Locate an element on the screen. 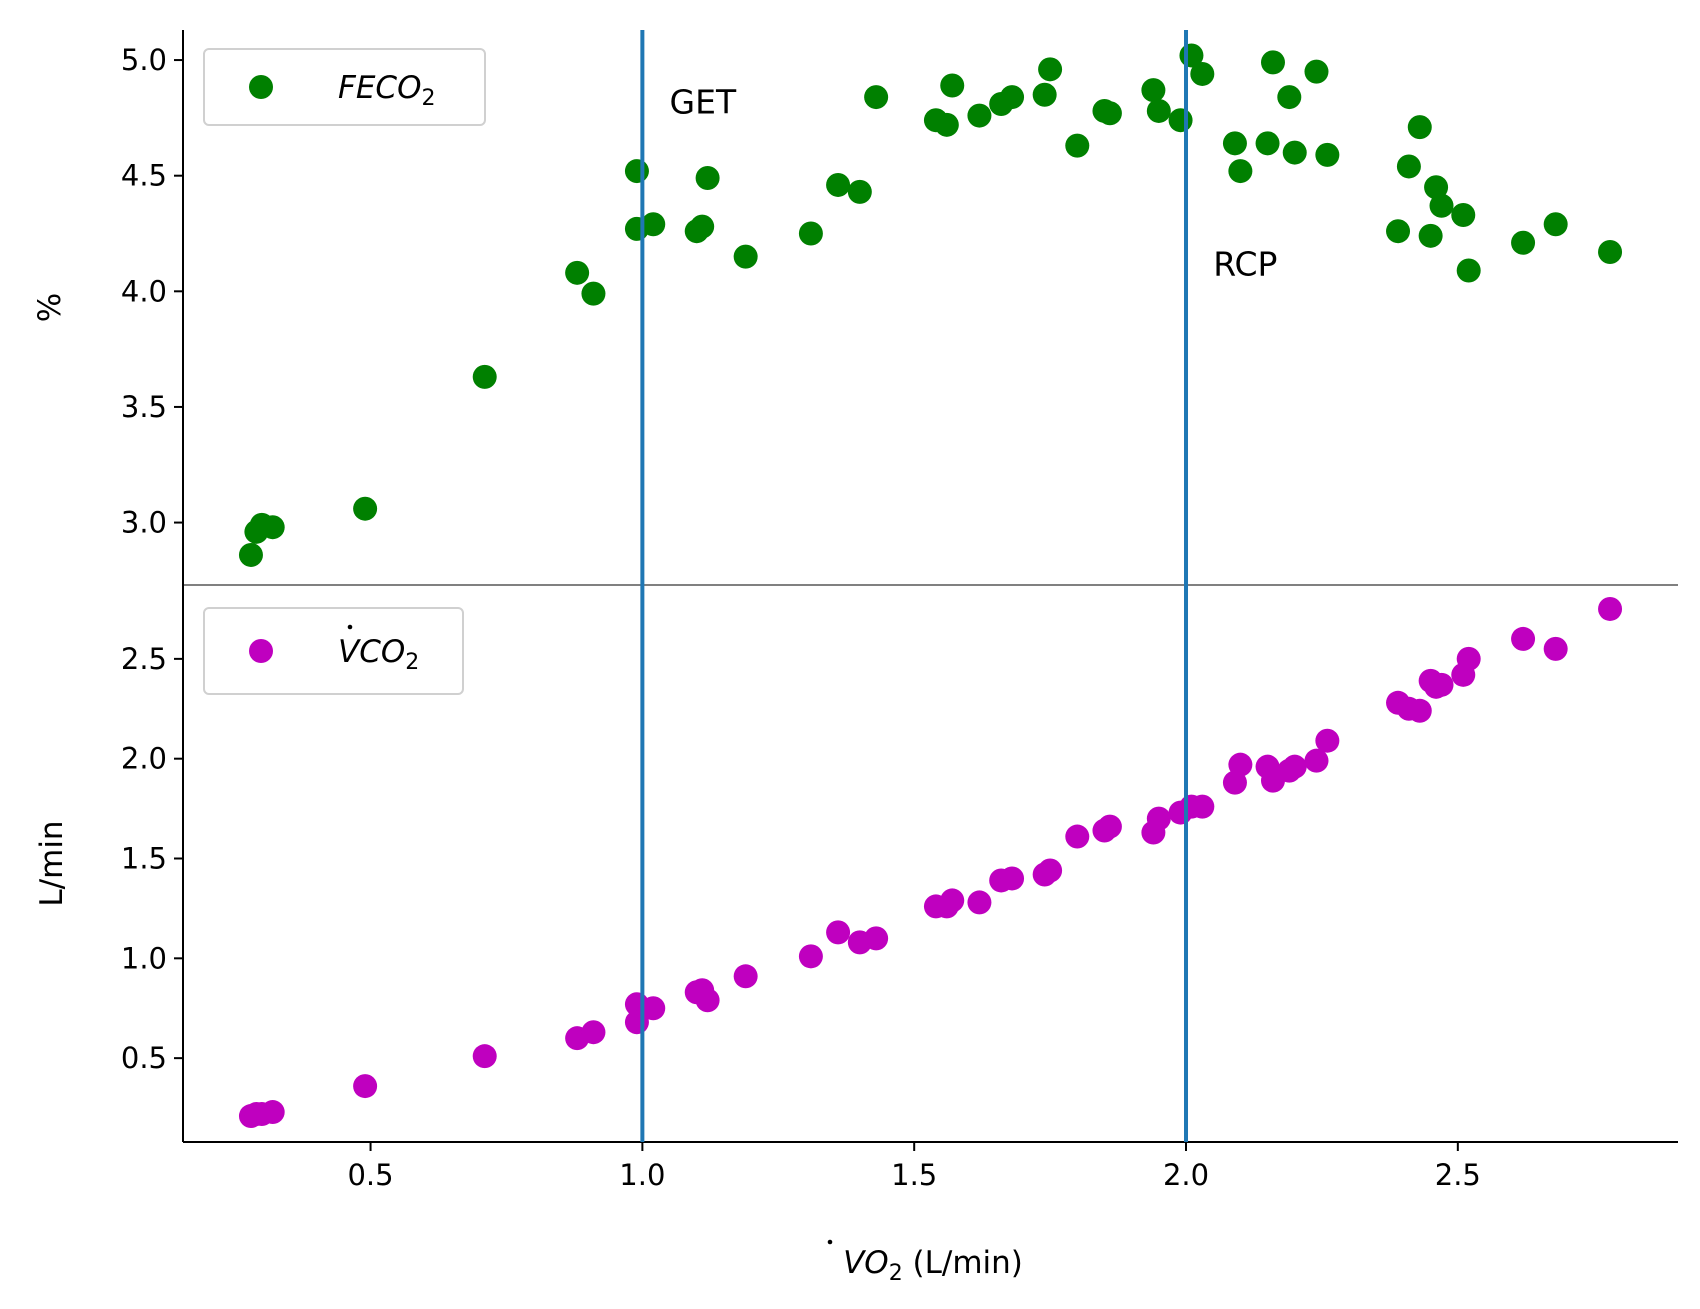  legend-vco2-marker is located at coordinates (261, 651).